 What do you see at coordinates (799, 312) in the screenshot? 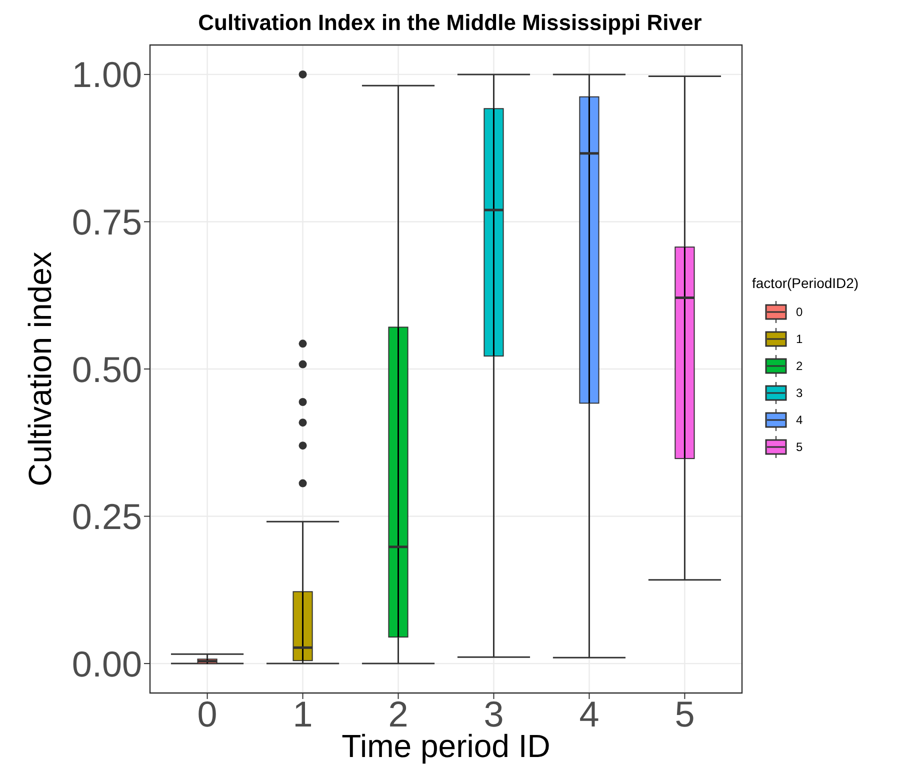
I see `legend-label: 0` at bounding box center [799, 312].